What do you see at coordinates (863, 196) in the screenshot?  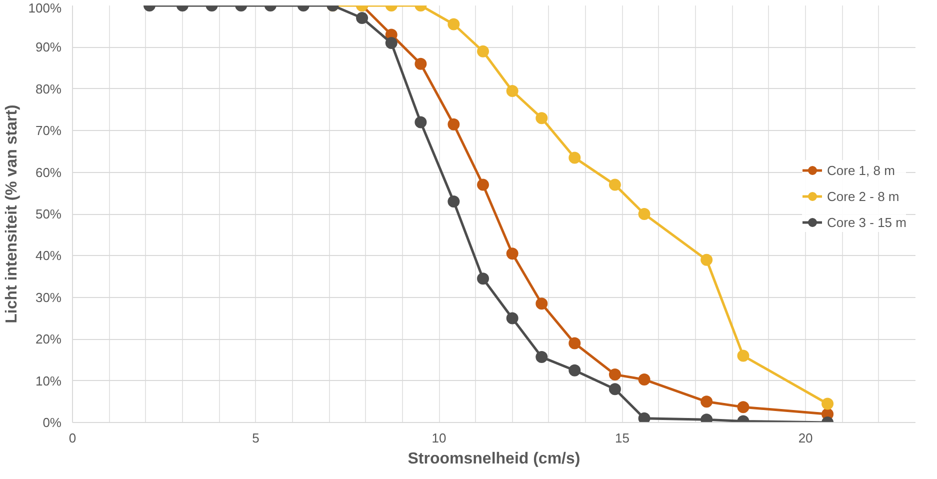 I see `legend-label: Core 2 - 8 m` at bounding box center [863, 196].